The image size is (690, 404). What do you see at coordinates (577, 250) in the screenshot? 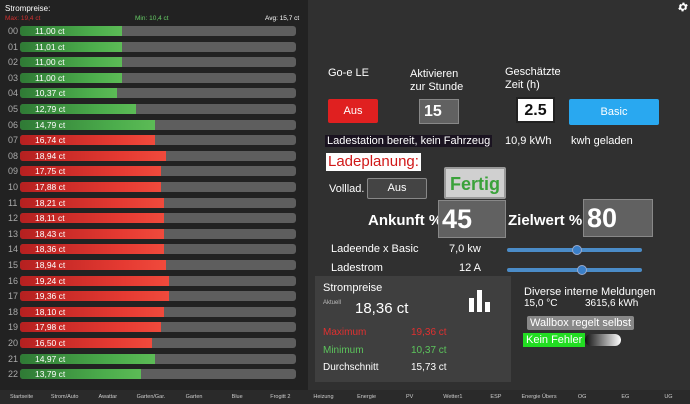
I see `ladeende-slider-knob` at bounding box center [577, 250].